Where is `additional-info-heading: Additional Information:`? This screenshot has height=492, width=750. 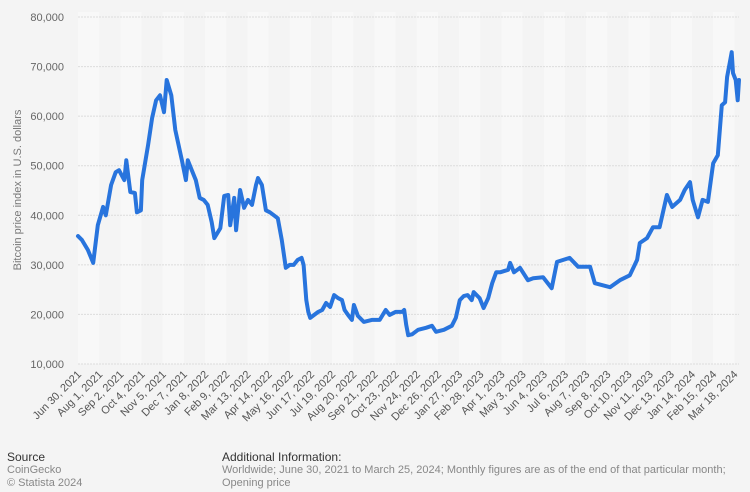 additional-info-heading: Additional Information: is located at coordinates (282, 457).